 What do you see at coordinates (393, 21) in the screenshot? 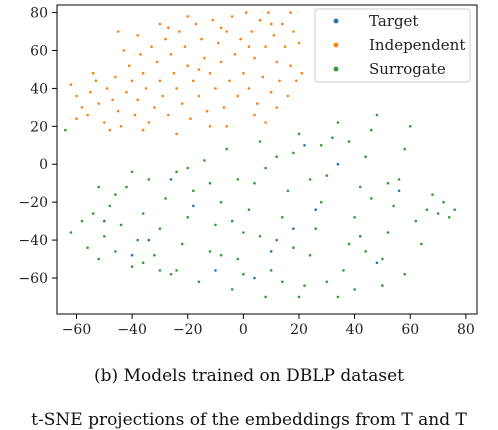
I see `legend-label-target: Target` at bounding box center [393, 21].